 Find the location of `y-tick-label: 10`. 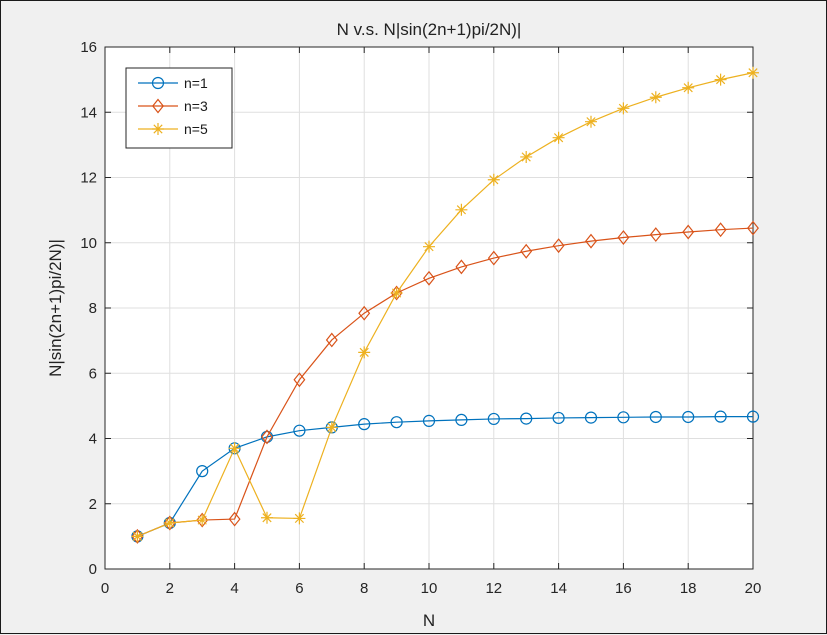

y-tick-label: 10 is located at coordinates (88, 243).